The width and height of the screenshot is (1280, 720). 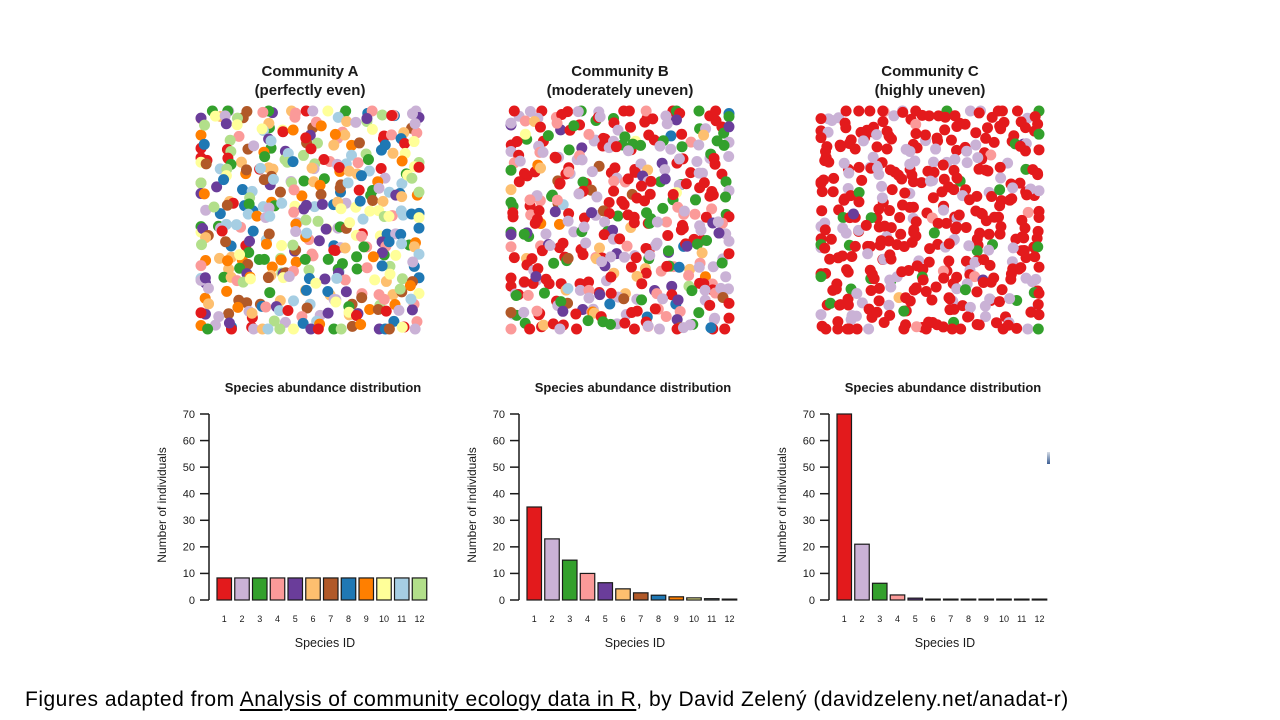 I want to click on community-title-a: Community A (perfectly even), so click(x=310, y=81).